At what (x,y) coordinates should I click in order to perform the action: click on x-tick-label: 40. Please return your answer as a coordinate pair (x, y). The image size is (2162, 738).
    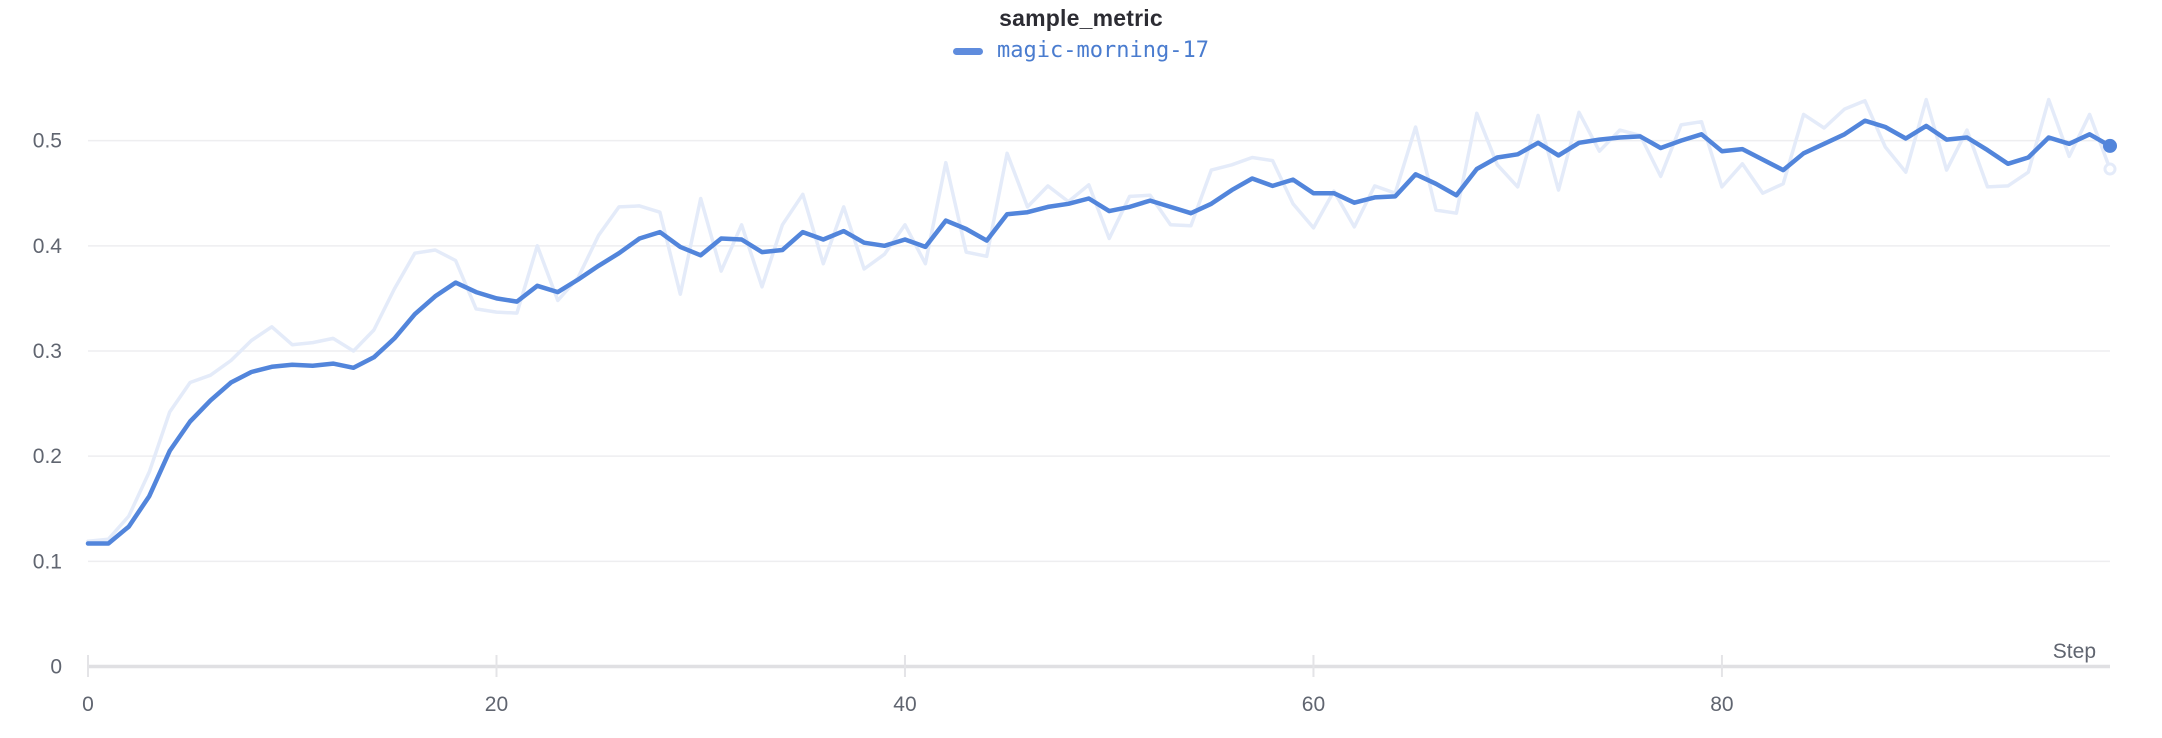
    Looking at the image, I should click on (904, 704).